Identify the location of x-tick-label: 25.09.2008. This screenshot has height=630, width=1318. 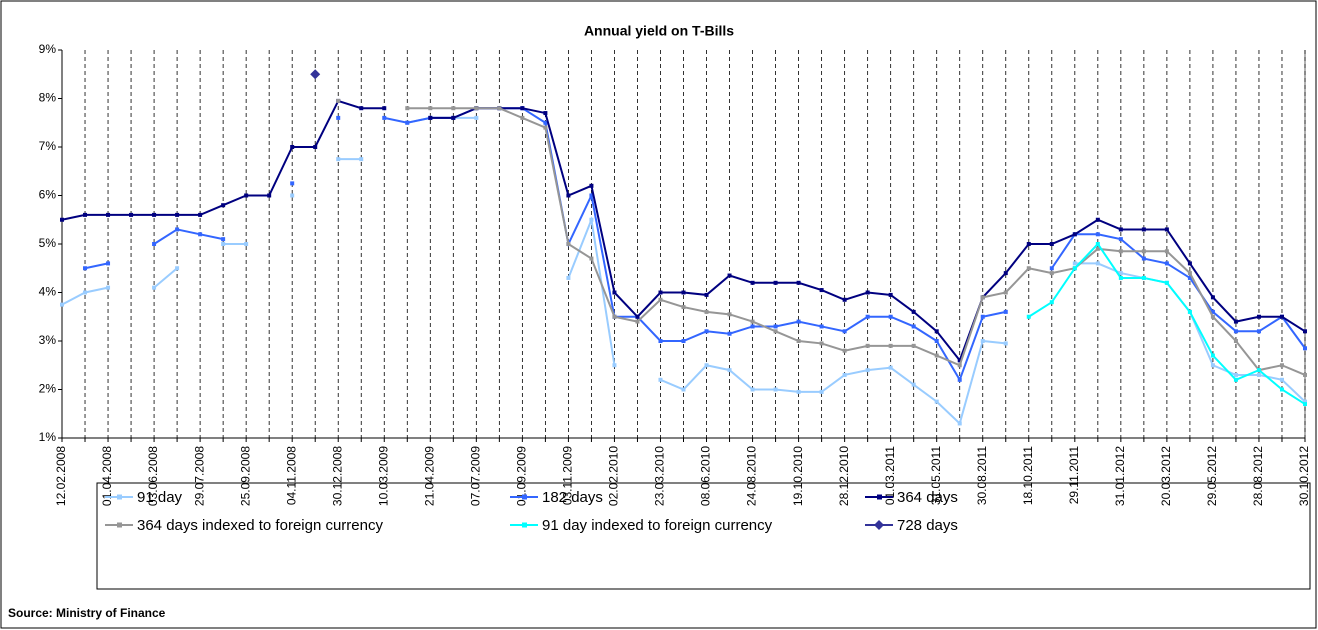
(245, 476).